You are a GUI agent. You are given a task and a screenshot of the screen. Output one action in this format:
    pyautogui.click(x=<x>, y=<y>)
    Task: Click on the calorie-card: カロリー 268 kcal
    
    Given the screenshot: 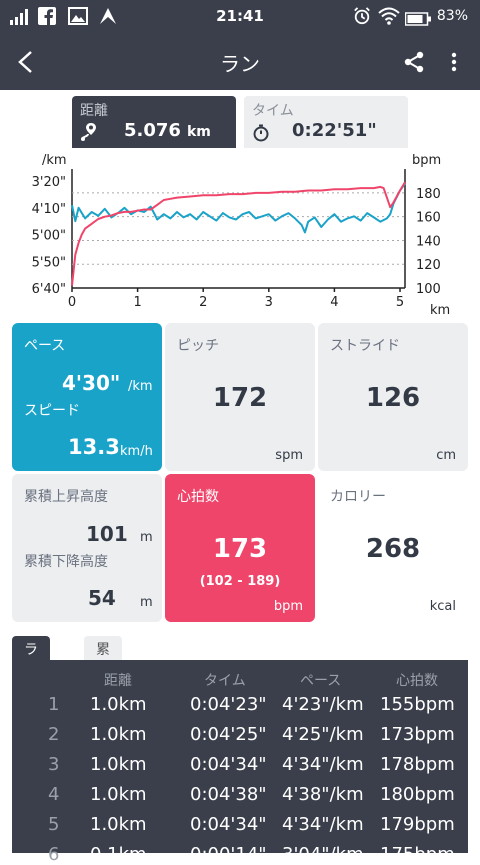 What is the action you would take?
    pyautogui.click(x=393, y=548)
    